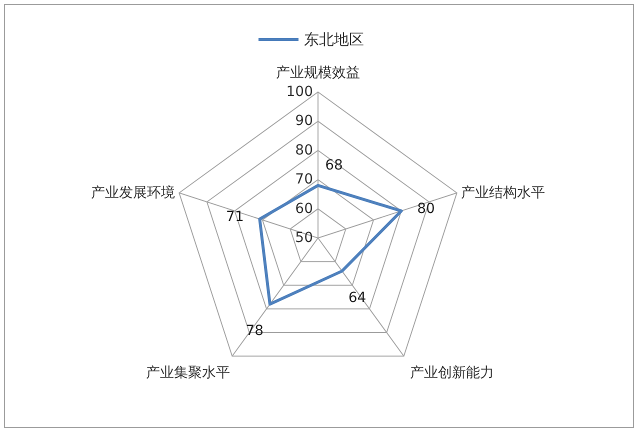 Image resolution: width=640 pixels, height=434 pixels. What do you see at coordinates (304, 180) in the screenshot?
I see `y-tick-label: 70` at bounding box center [304, 180].